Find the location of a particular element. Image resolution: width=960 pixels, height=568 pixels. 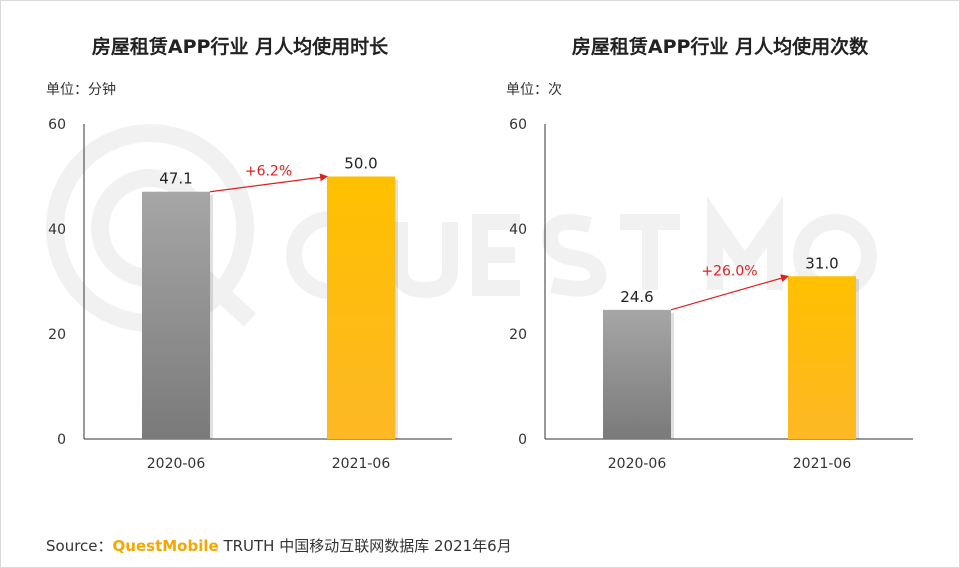

source-suffix: TRUTH 中国移动互联网数据库 2021年6月 is located at coordinates (365, 546).